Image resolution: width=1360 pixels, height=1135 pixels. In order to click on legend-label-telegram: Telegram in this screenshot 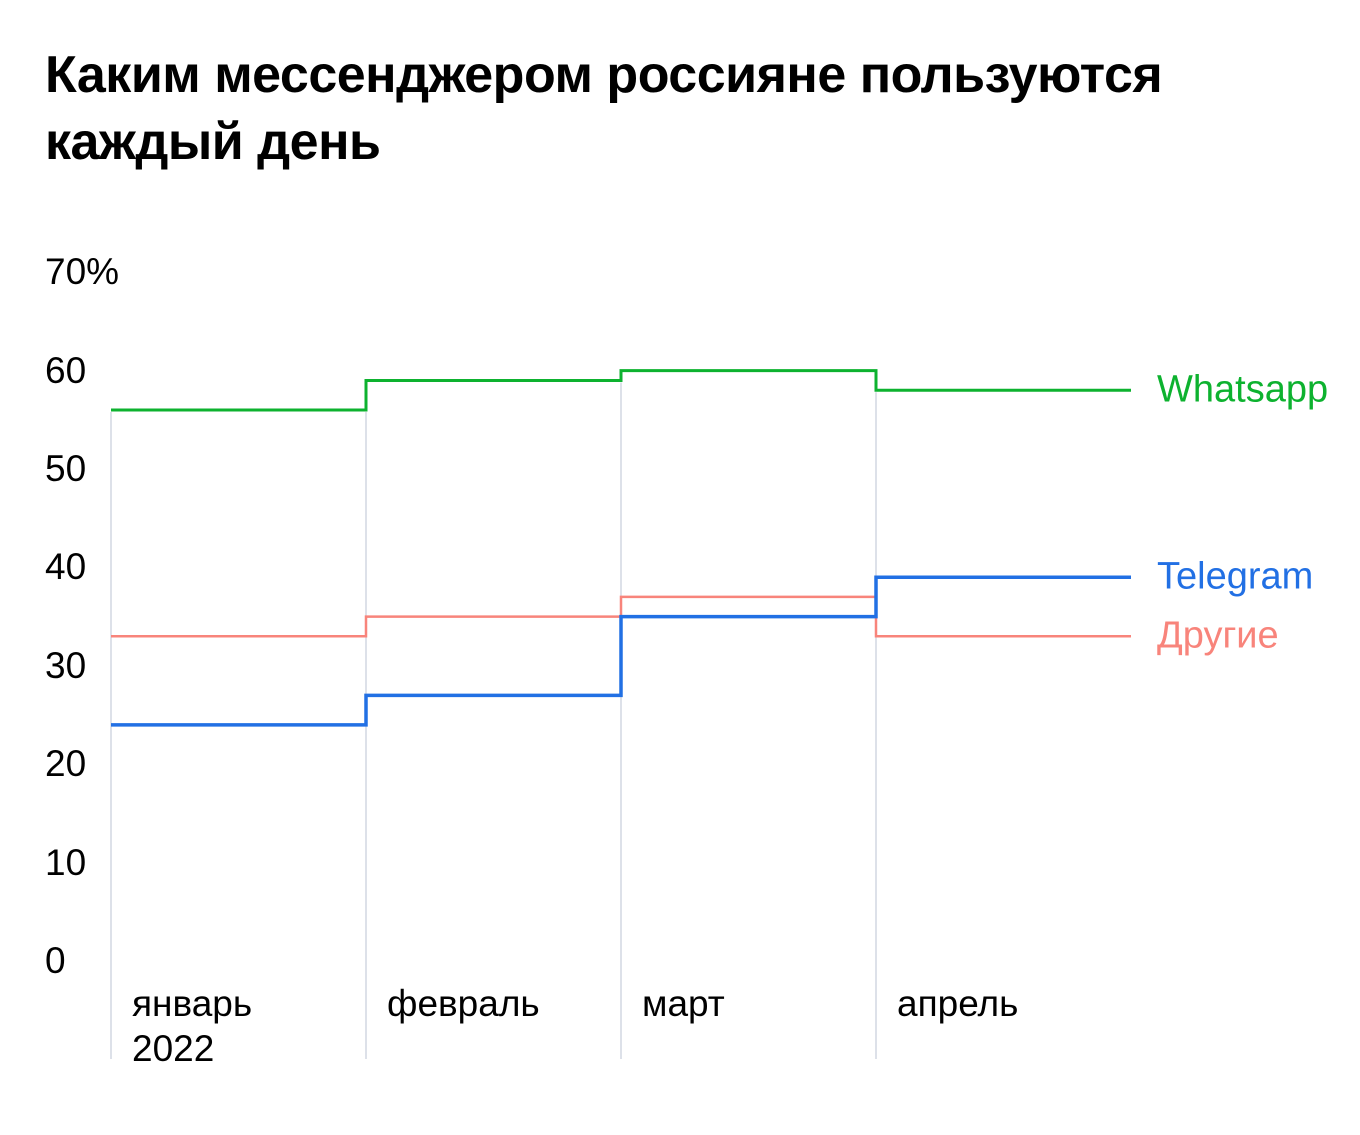, I will do `click(1235, 576)`.